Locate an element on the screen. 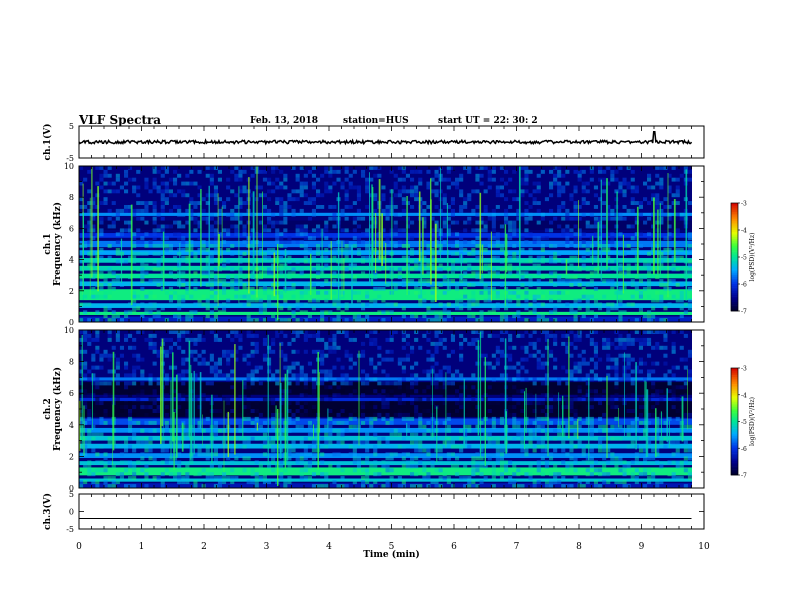  ch2-cell-1906 is located at coordinates (616, 403).